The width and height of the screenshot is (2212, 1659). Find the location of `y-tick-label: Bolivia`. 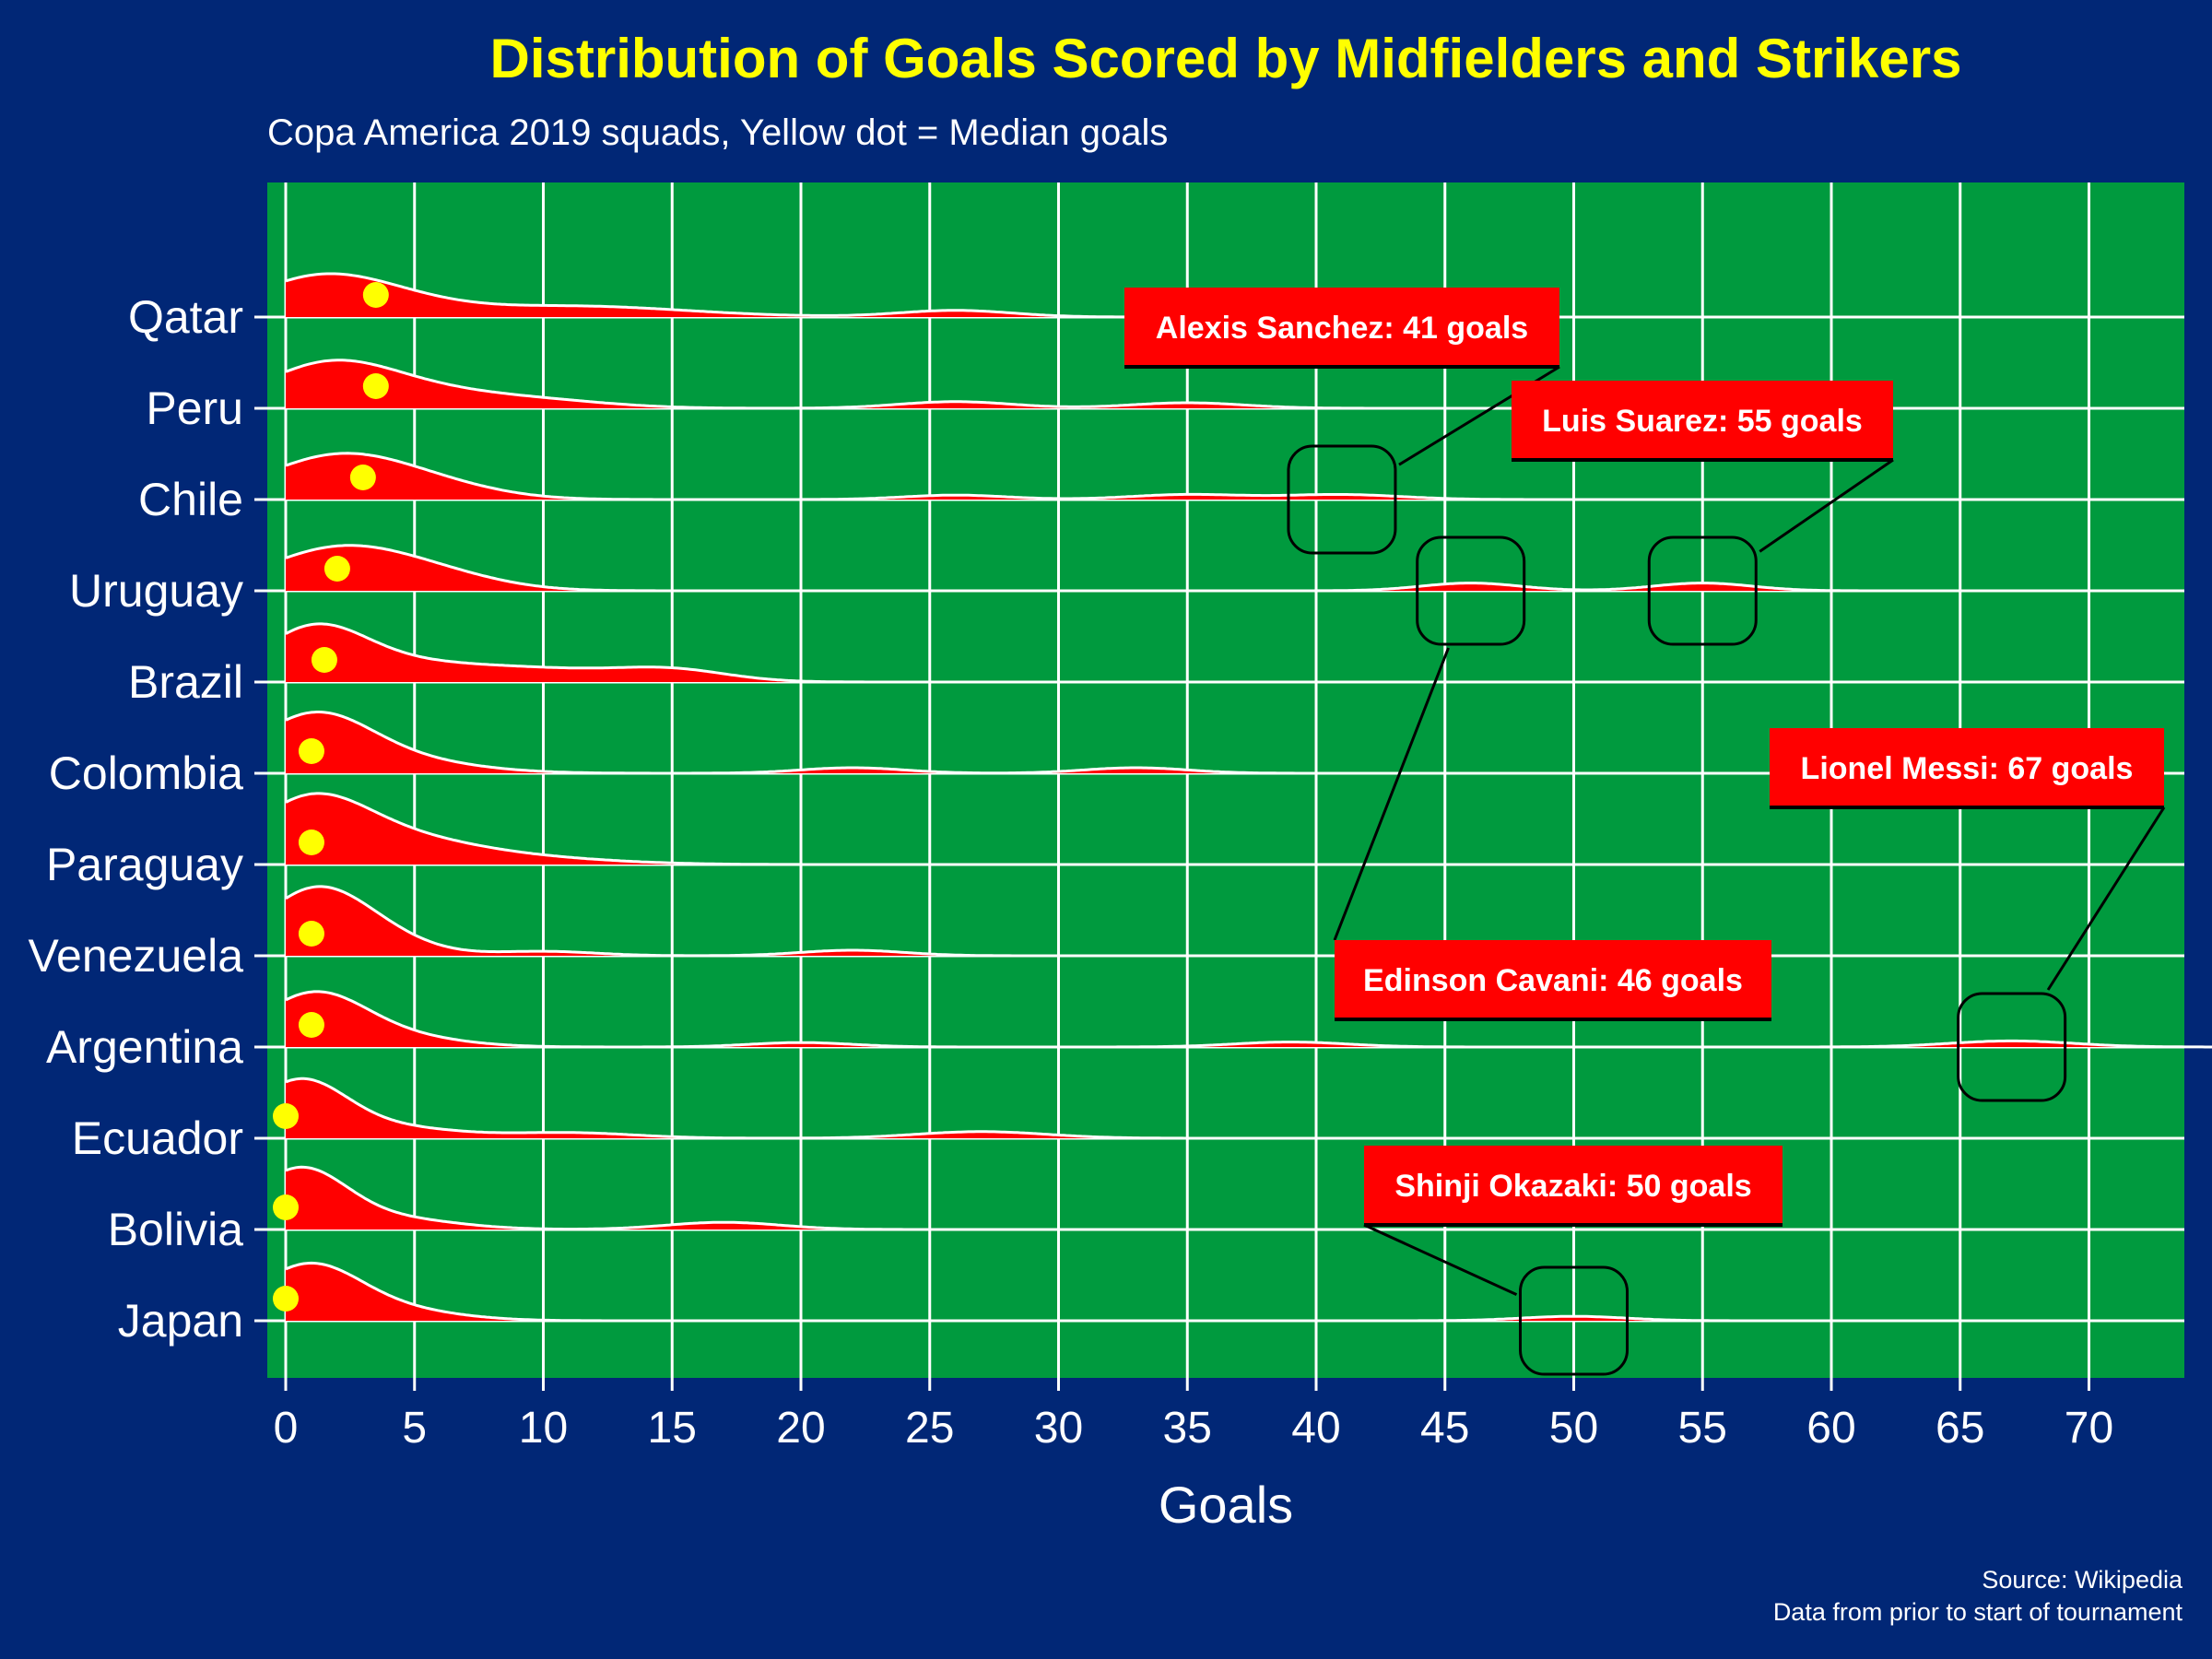

y-tick-label: Bolivia is located at coordinates (175, 1229).